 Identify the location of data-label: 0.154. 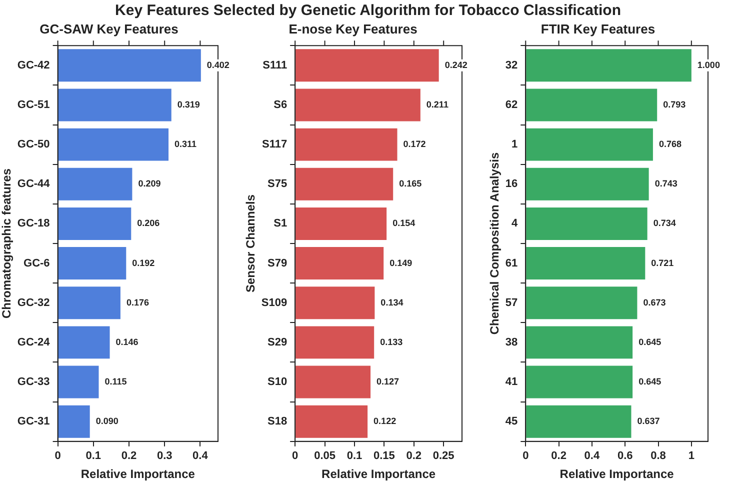
(404, 223).